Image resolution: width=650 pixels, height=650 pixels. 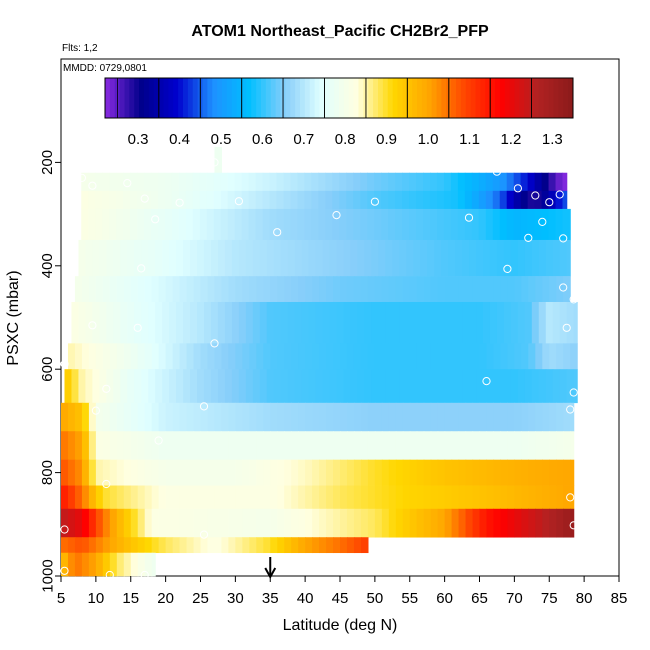 I want to click on x-tick-label: 5, so click(x=61, y=598).